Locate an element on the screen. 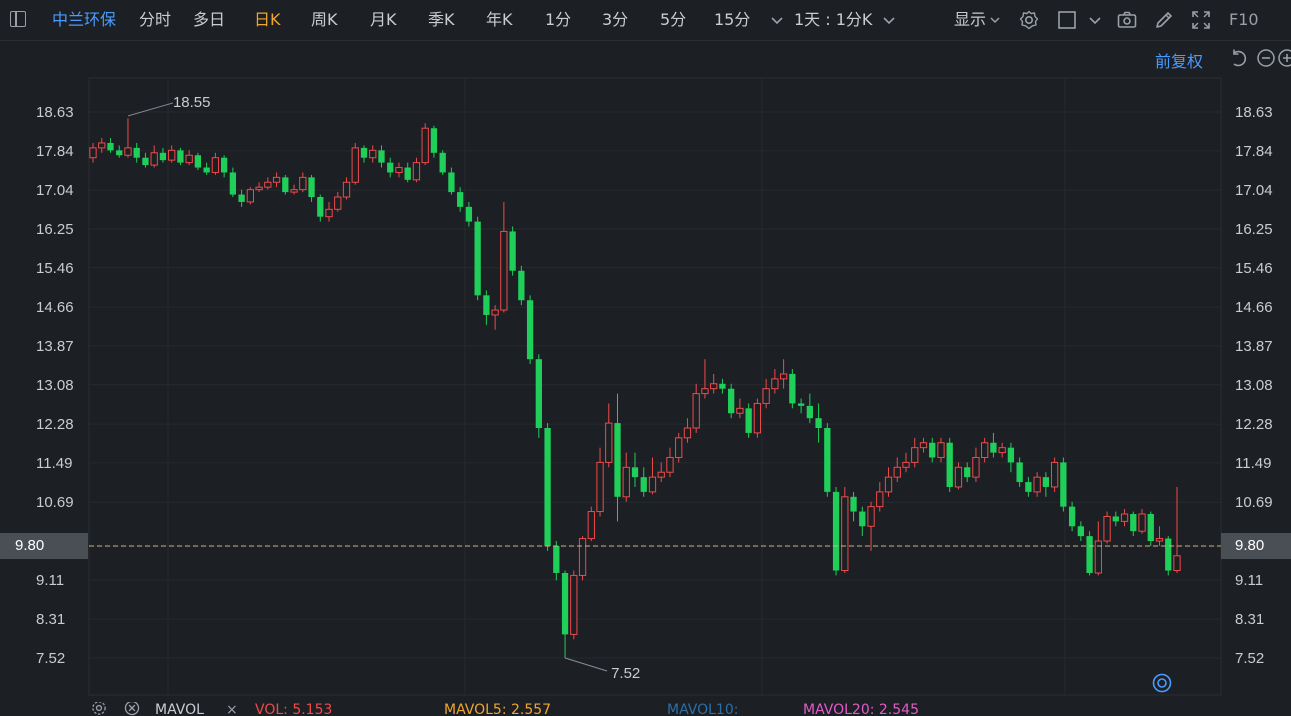 Image resolution: width=1291 pixels, height=716 pixels. display-menu: 显示 is located at coordinates (970, 19).